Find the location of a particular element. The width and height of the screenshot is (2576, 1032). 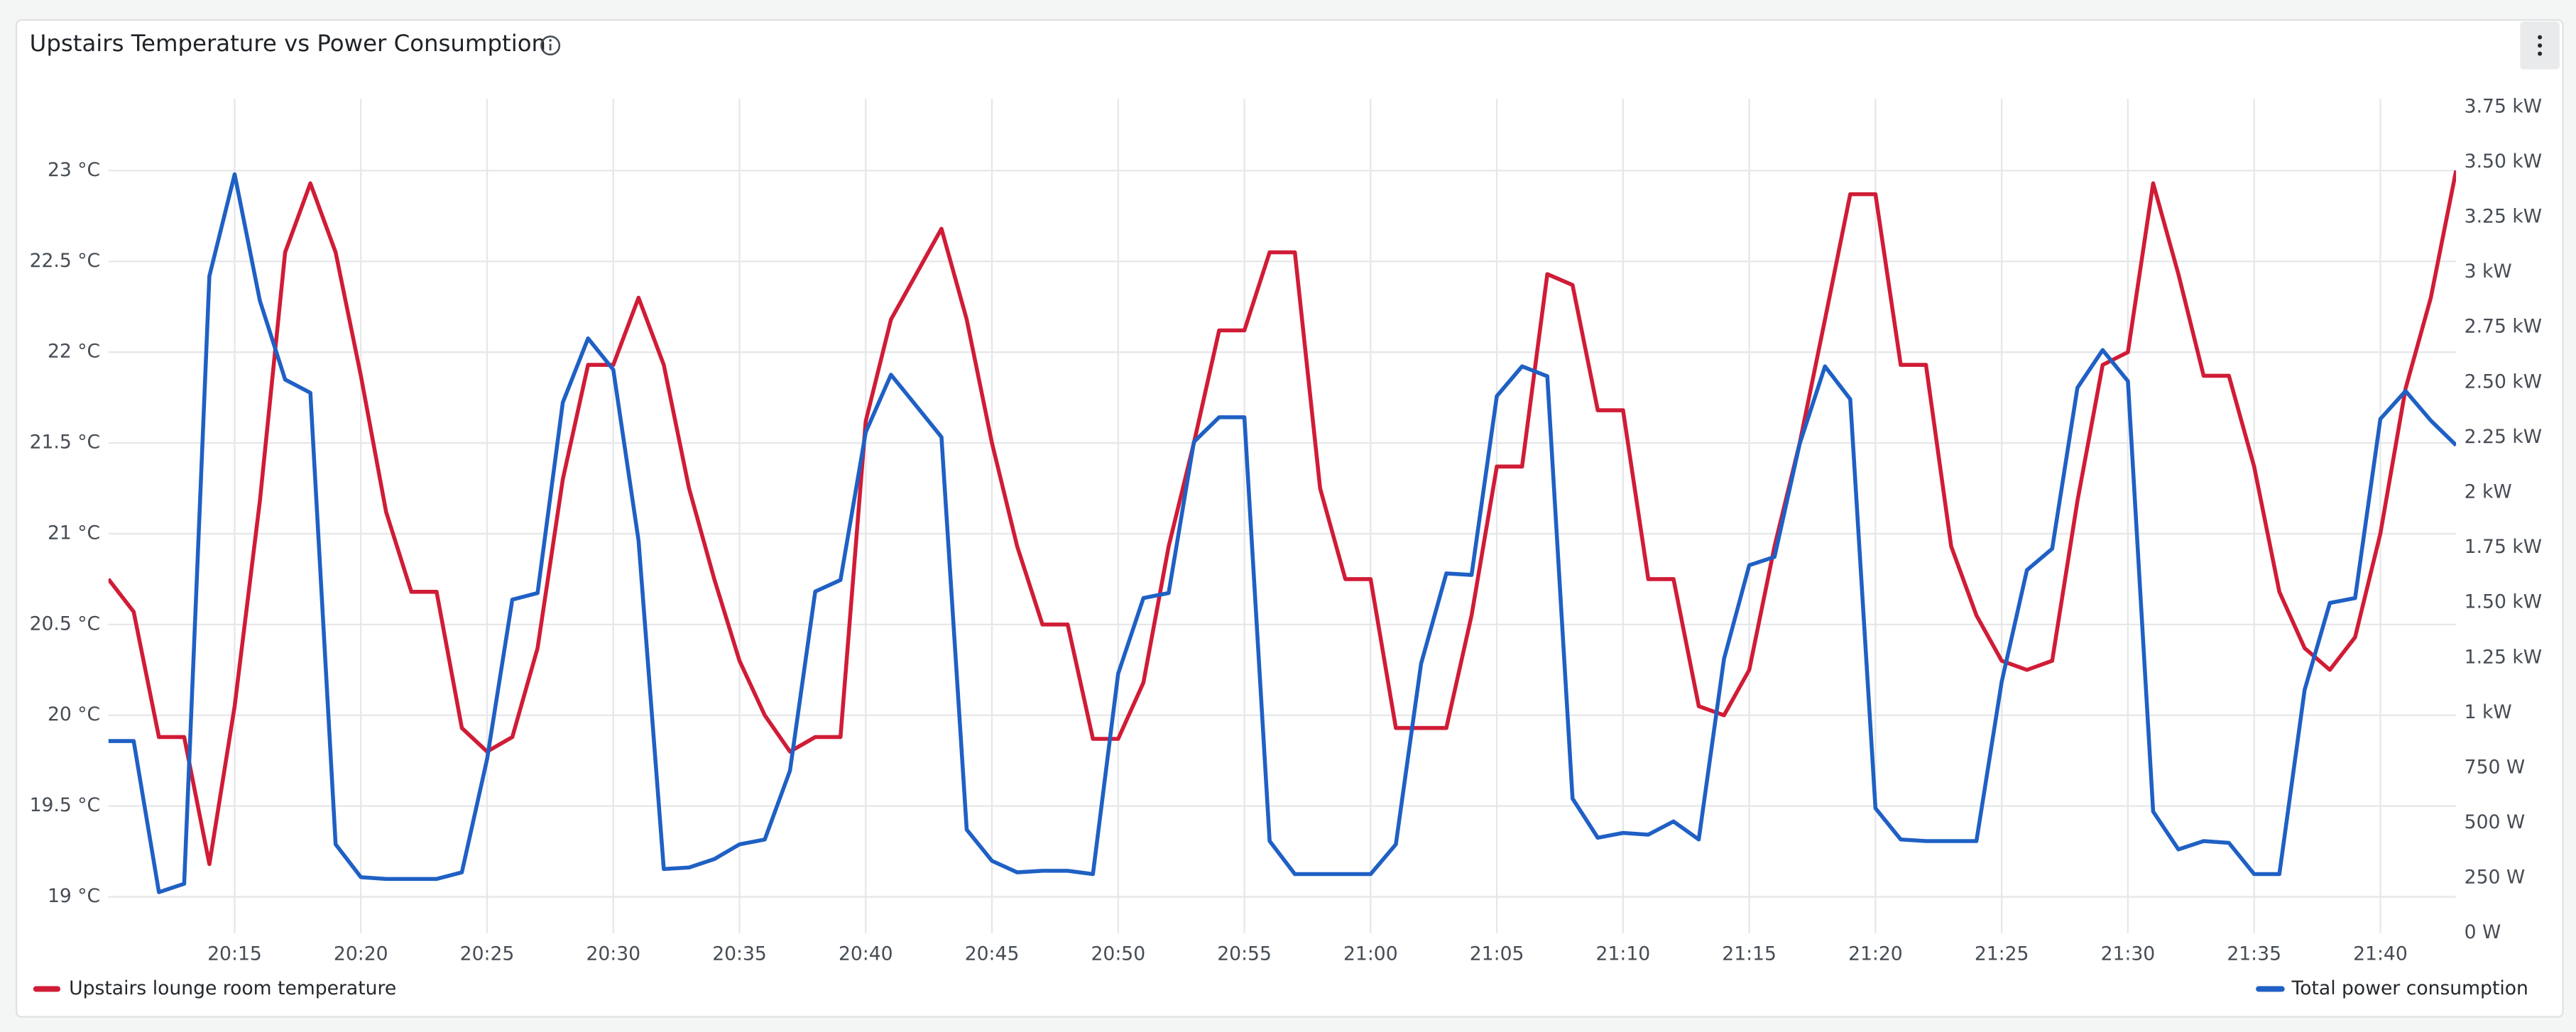

y-tick-label: 19 °C is located at coordinates (74, 896).